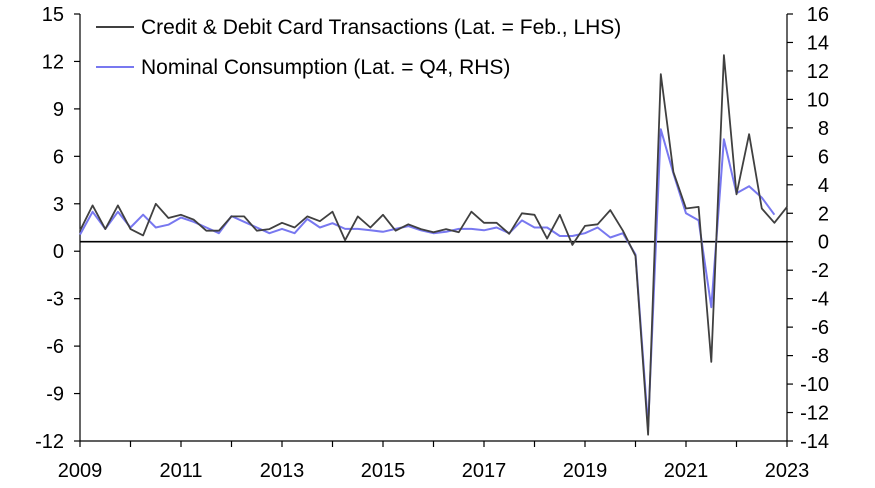  Describe the element at coordinates (55, 395) in the screenshot. I see `left-tick-label: -9` at that location.